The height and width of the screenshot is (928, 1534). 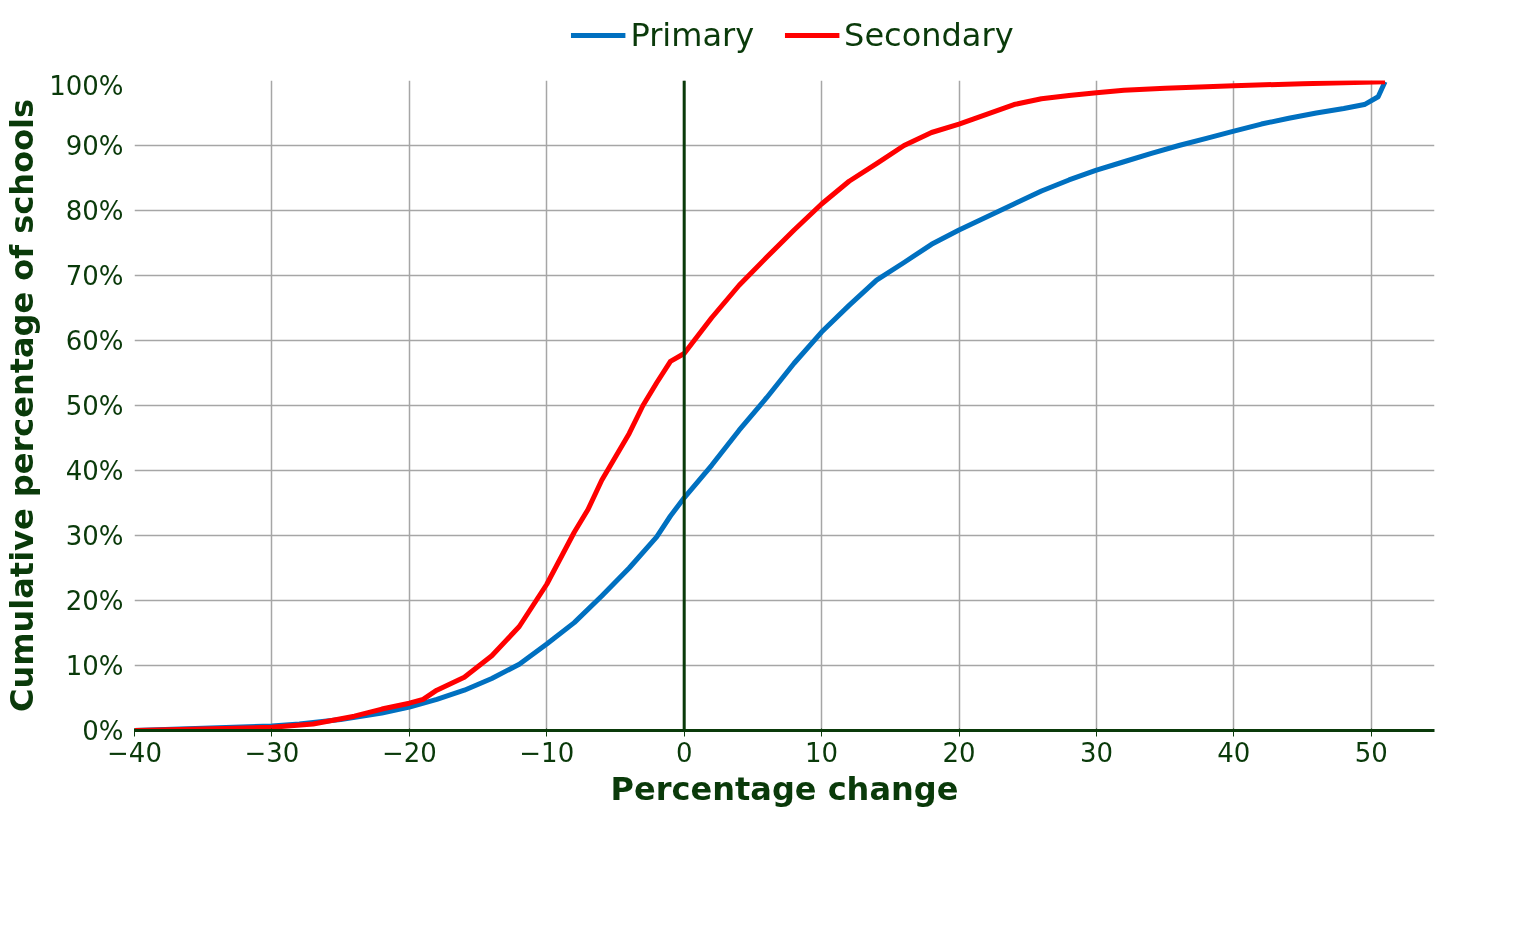 What do you see at coordinates (94, 665) in the screenshot?
I see `y-tick-label: 10%` at bounding box center [94, 665].